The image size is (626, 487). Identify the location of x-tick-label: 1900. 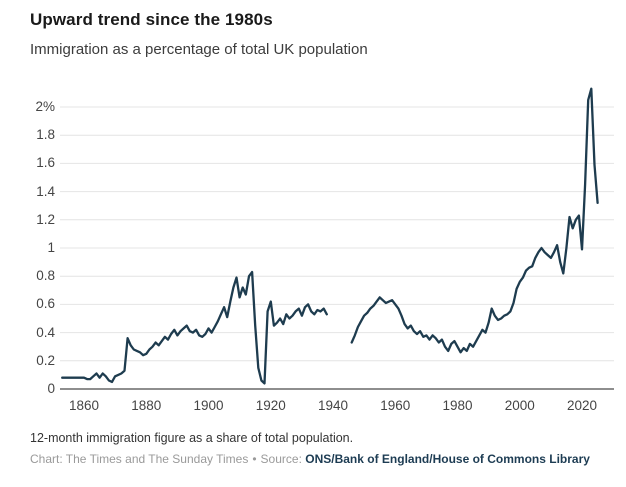
(208, 405).